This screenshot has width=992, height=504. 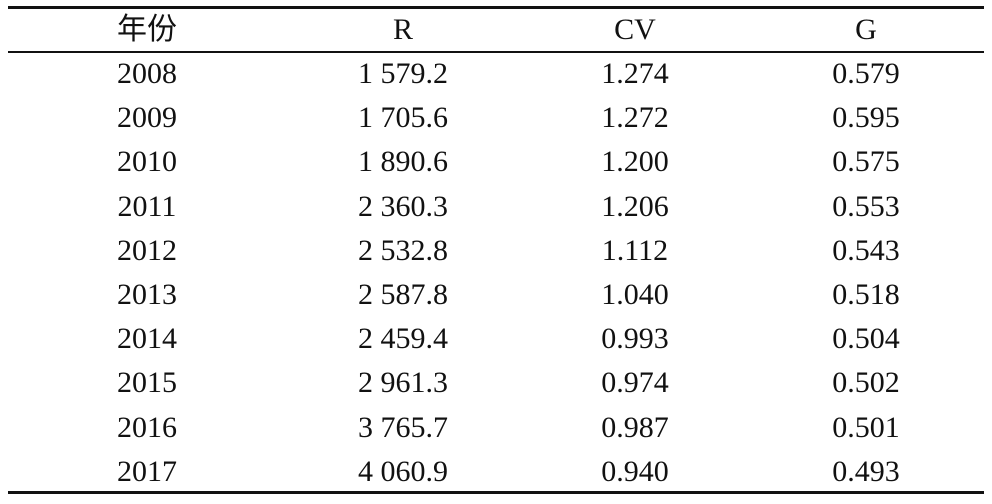 What do you see at coordinates (147, 383) in the screenshot?
I see `row-label: 2015` at bounding box center [147, 383].